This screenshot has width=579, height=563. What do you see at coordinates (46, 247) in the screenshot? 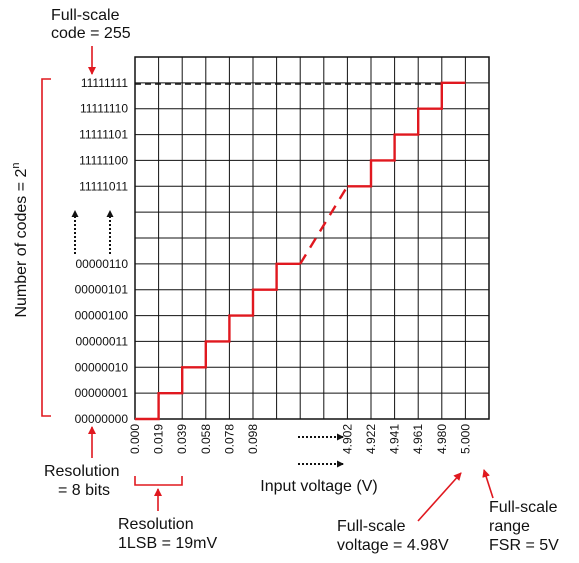
I see `codes-bracket` at bounding box center [46, 247].